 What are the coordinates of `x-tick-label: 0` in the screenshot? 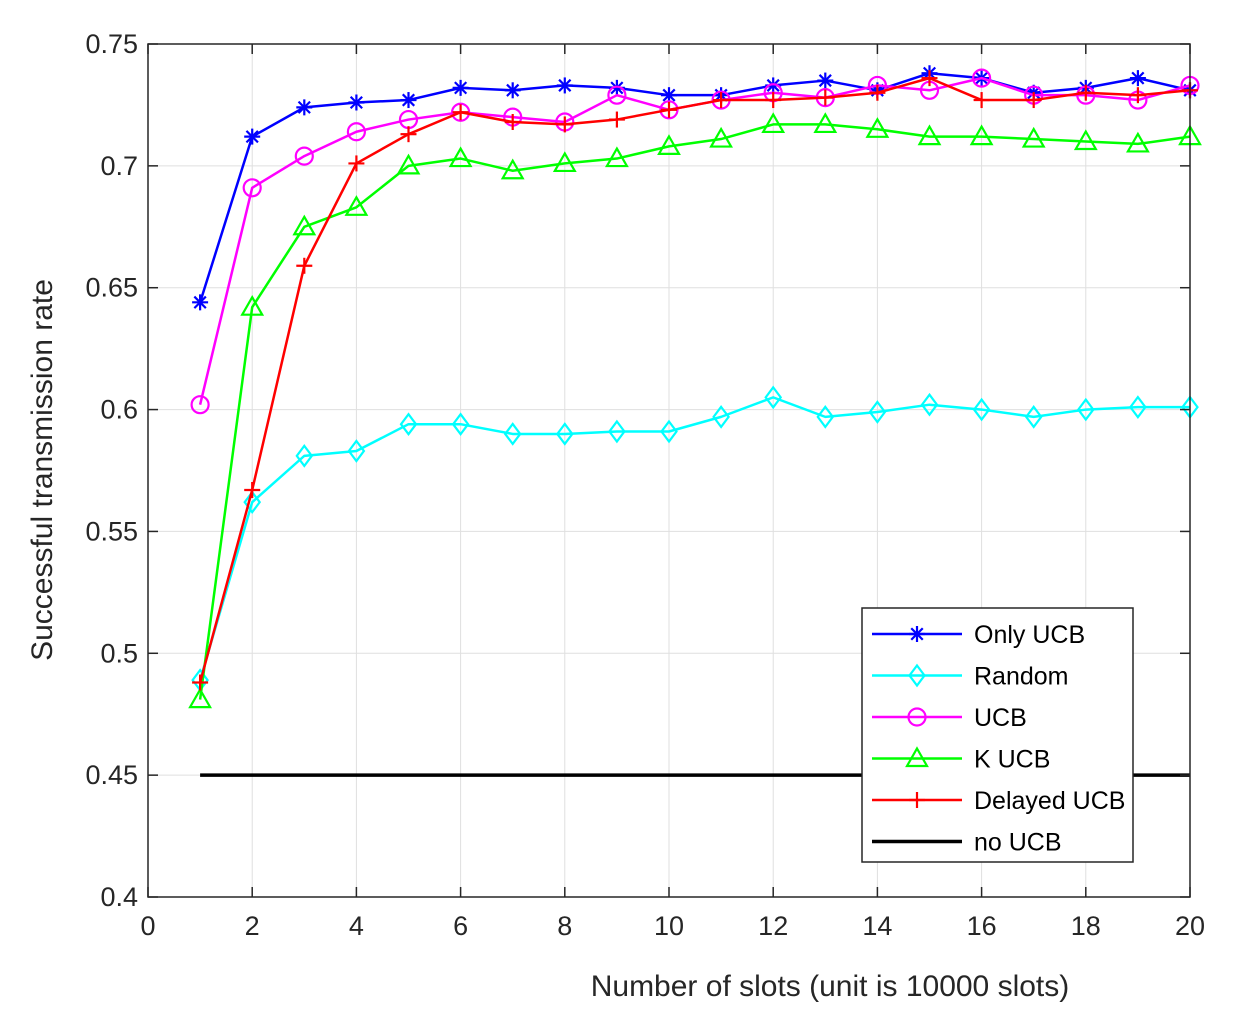 It's located at (147, 926).